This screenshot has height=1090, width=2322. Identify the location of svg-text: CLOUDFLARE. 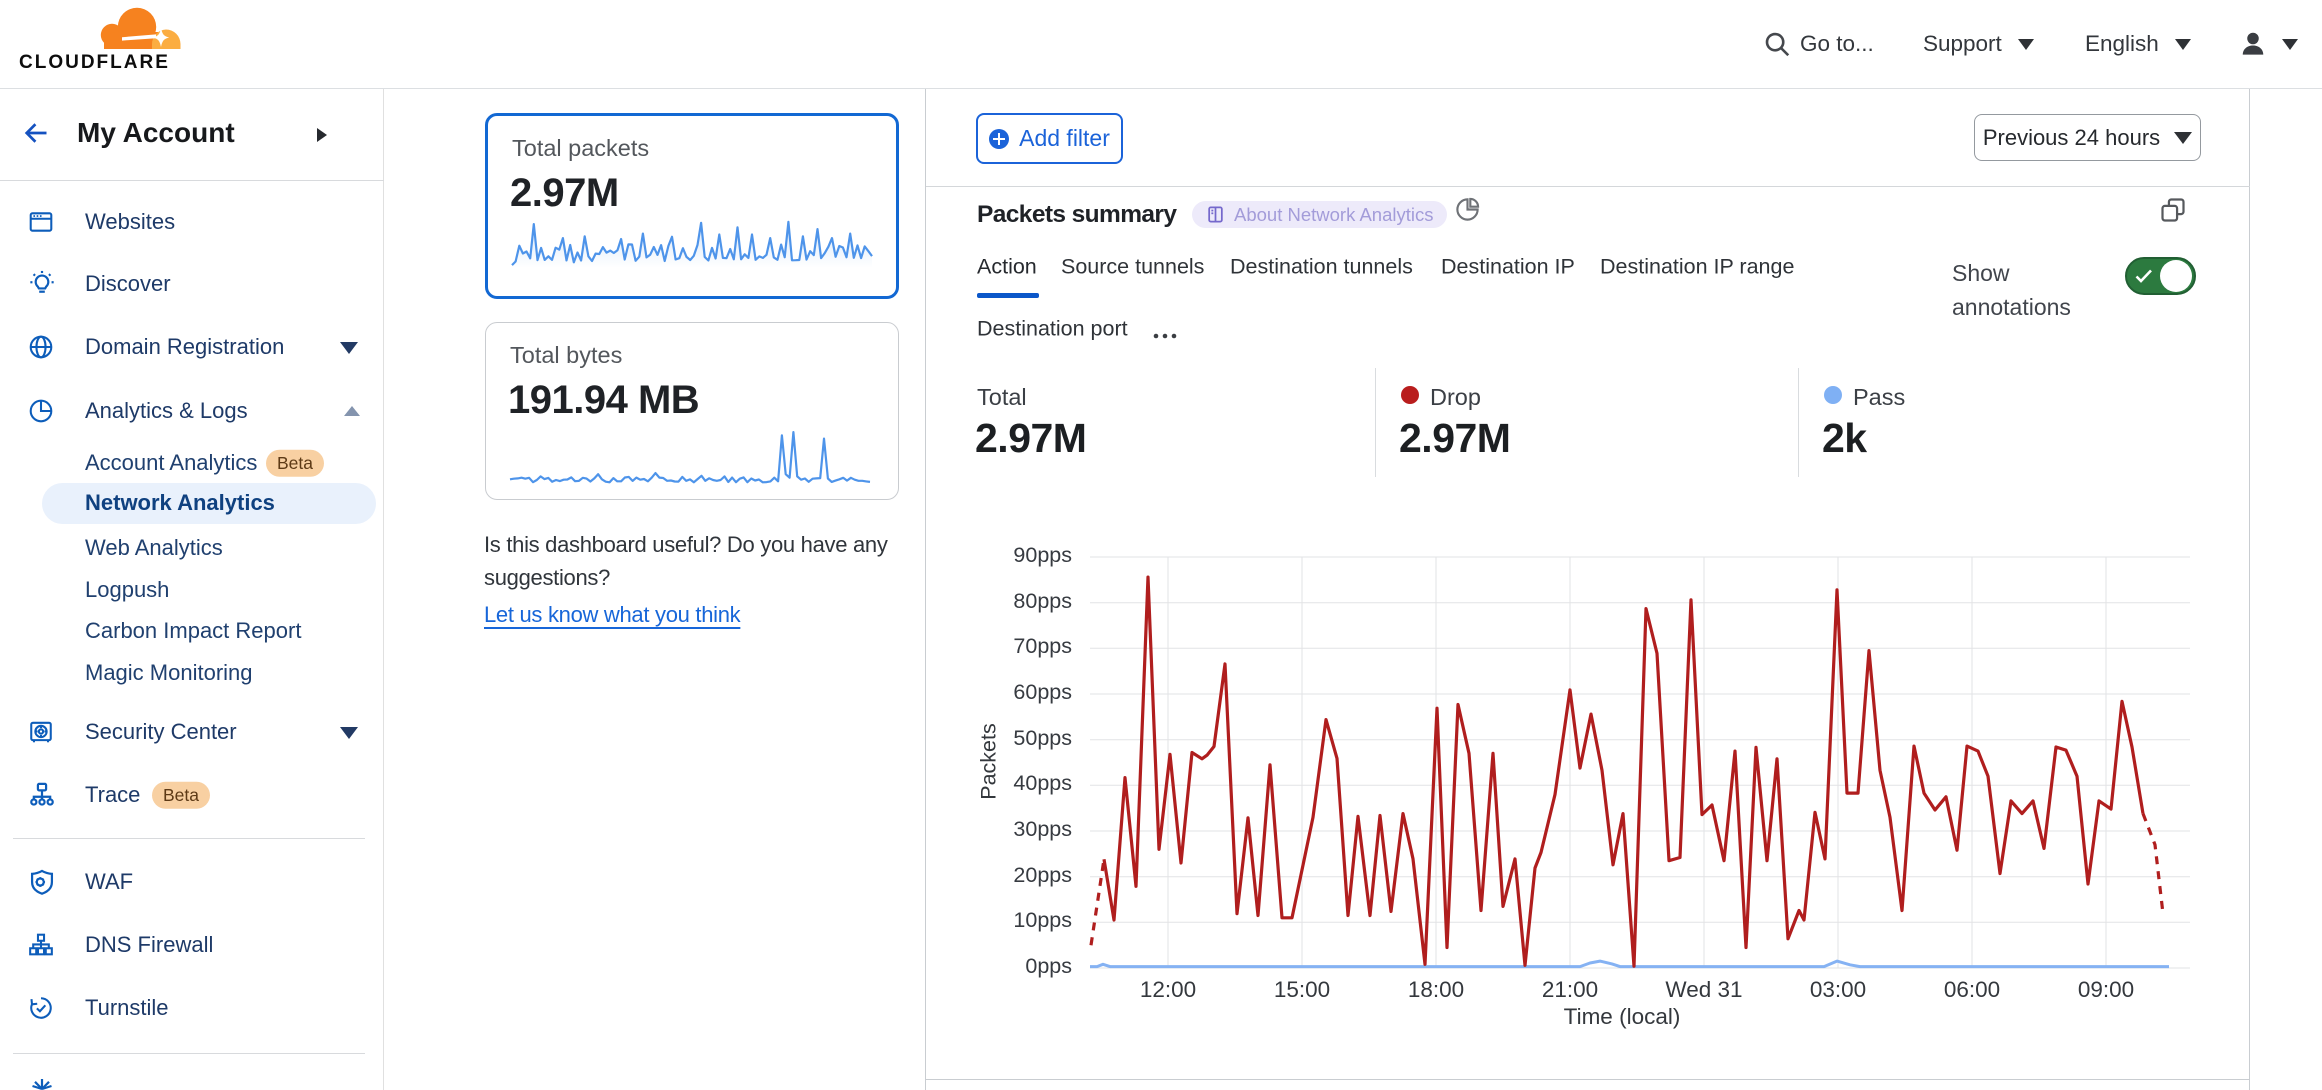
(94, 62).